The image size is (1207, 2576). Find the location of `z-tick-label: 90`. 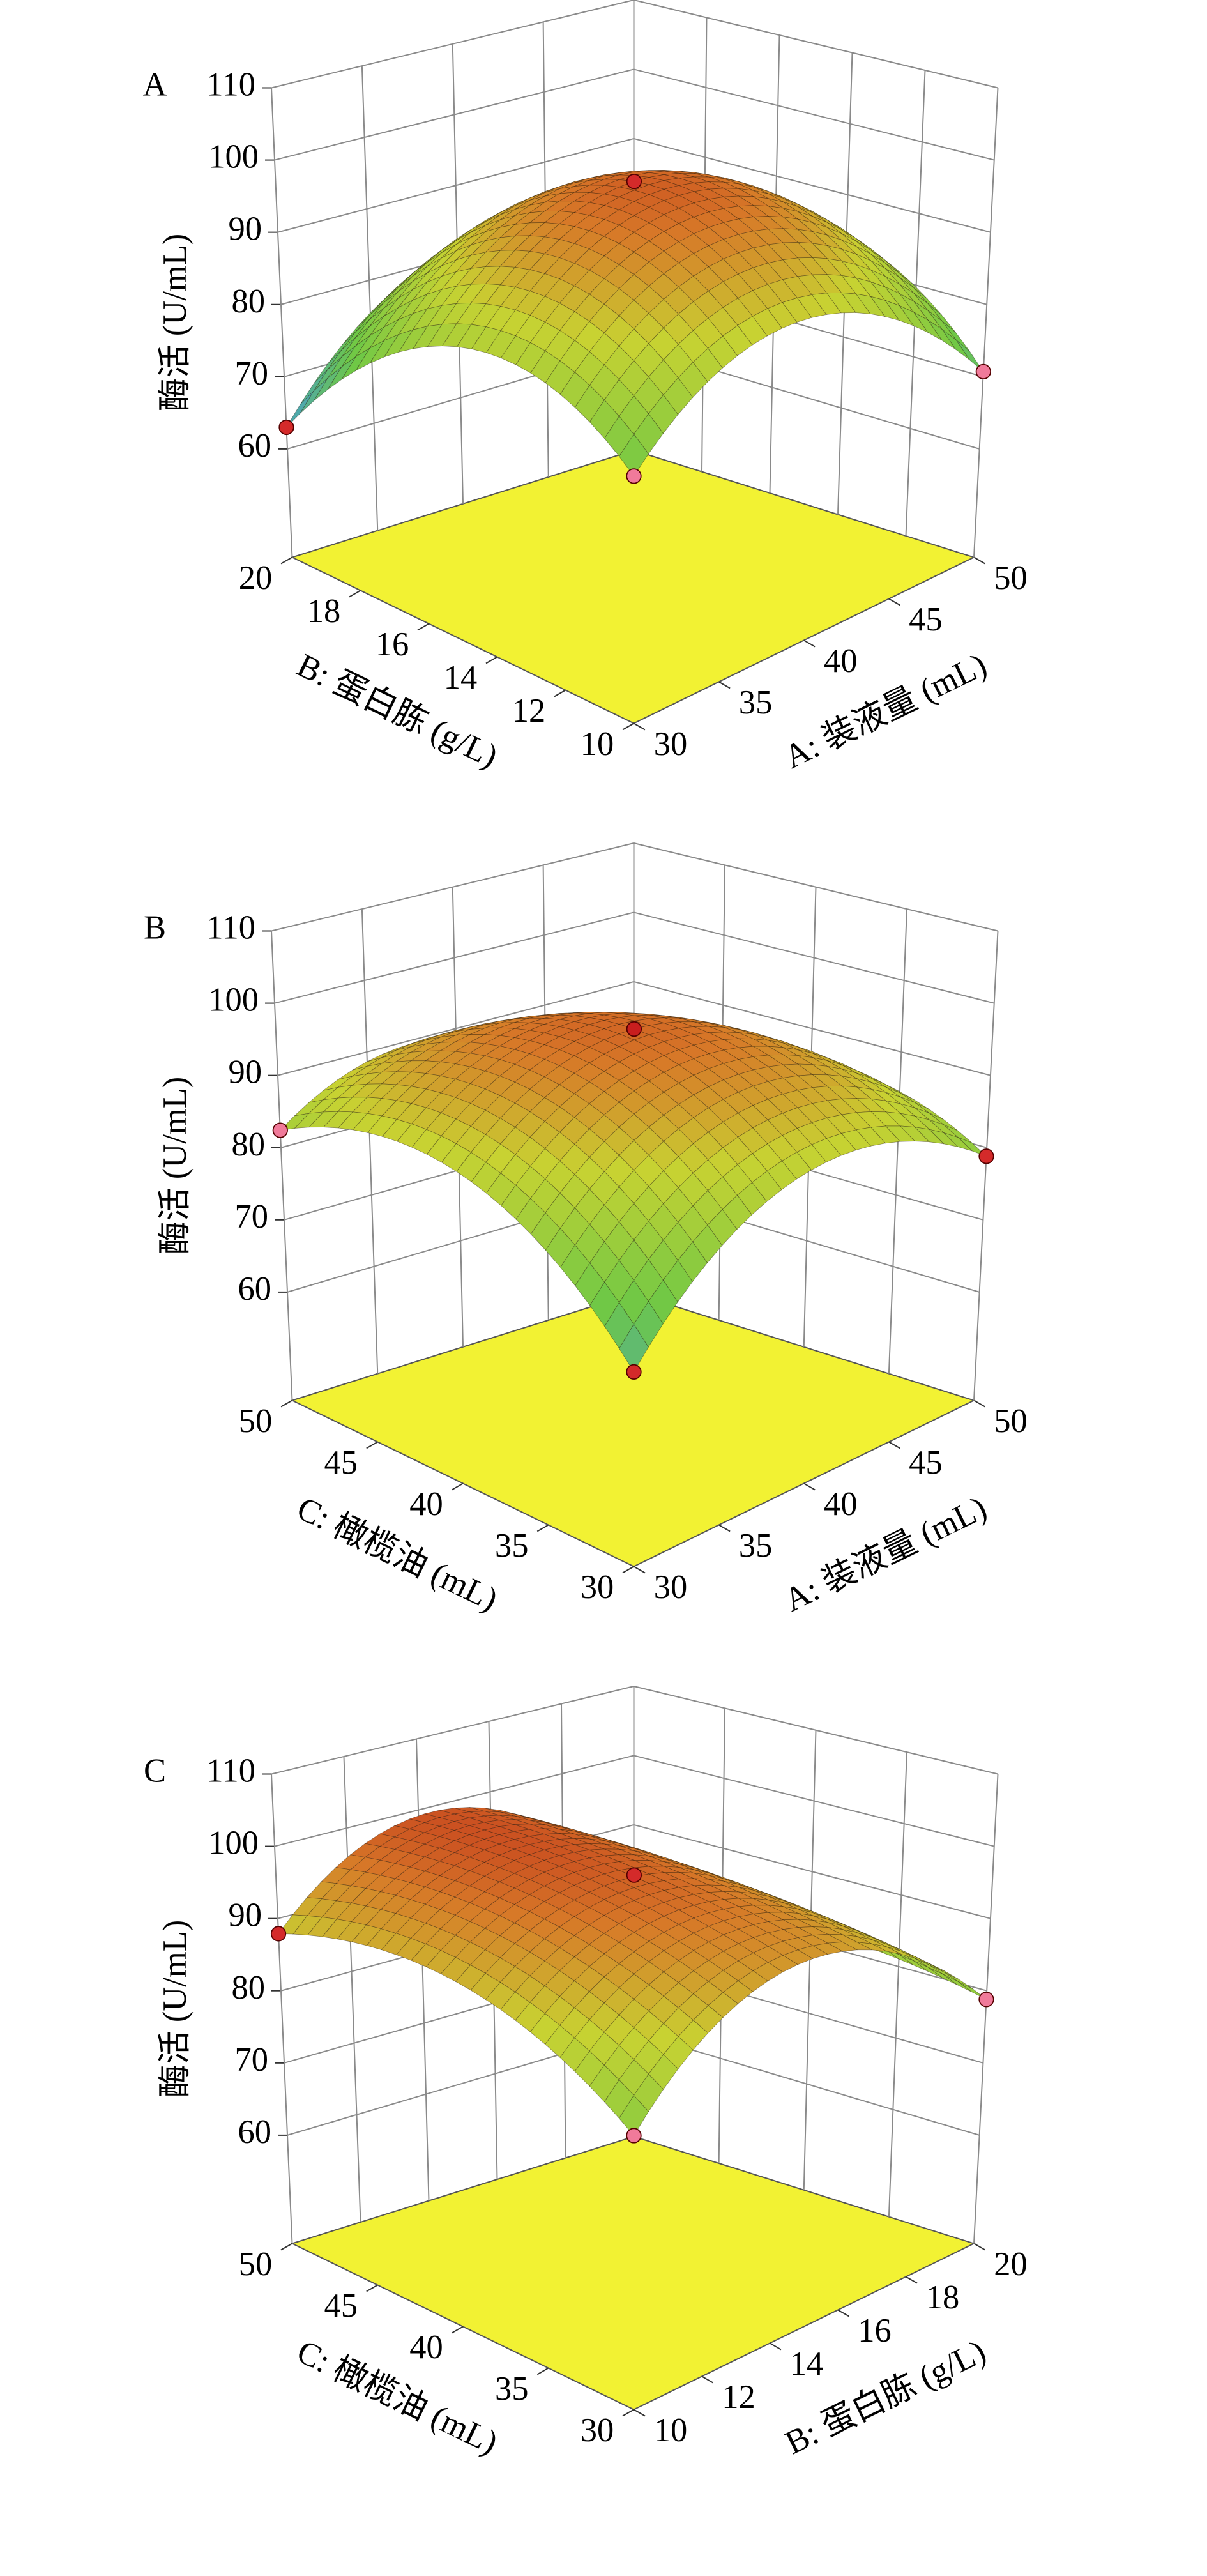

z-tick-label: 90 is located at coordinates (245, 229).